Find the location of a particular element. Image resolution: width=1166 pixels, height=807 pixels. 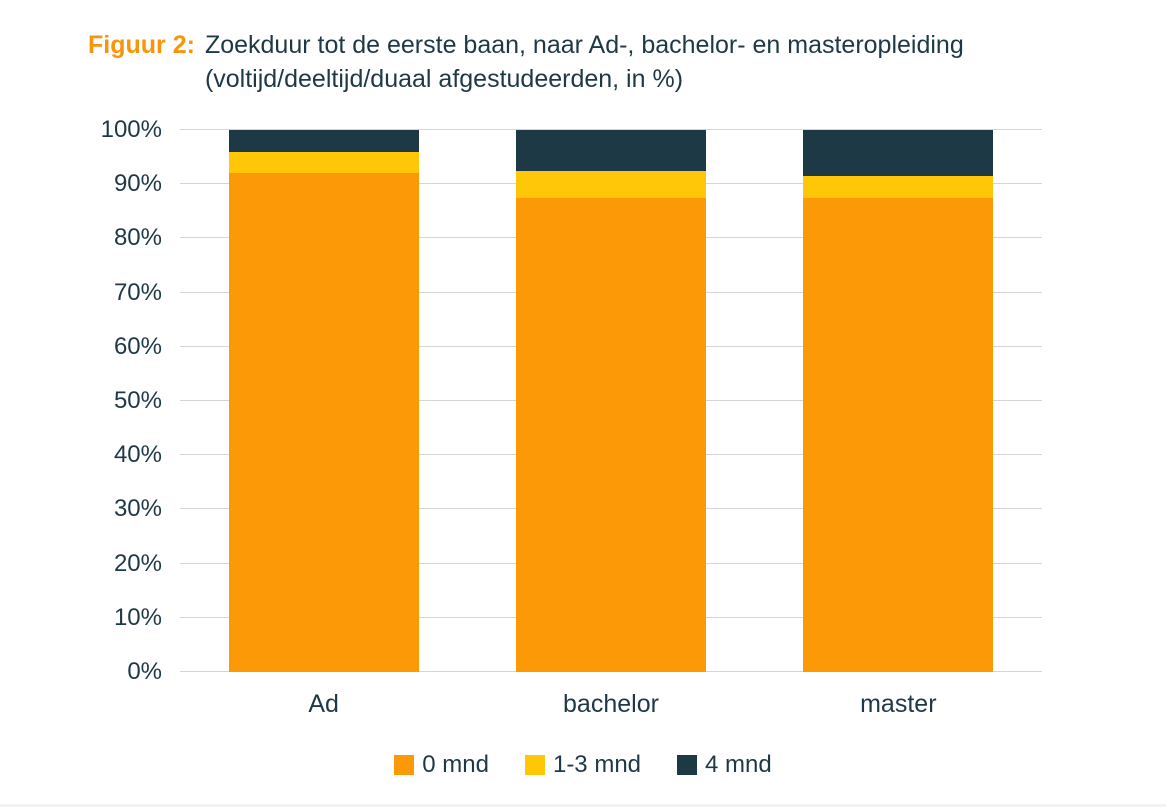

bar-segment-Ad-1-3-mnd is located at coordinates (323, 162).